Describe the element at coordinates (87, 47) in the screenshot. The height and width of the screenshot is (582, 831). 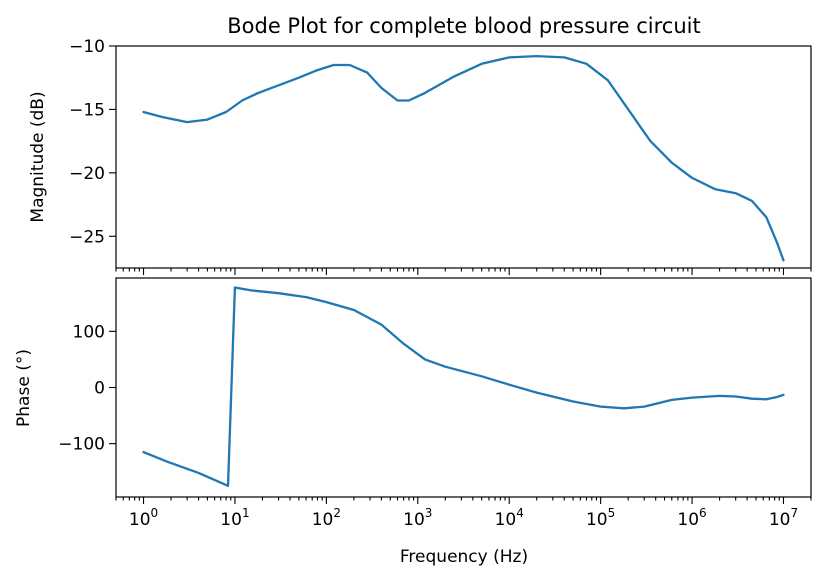
I see `magnitude-y-tick-label: −10` at that location.